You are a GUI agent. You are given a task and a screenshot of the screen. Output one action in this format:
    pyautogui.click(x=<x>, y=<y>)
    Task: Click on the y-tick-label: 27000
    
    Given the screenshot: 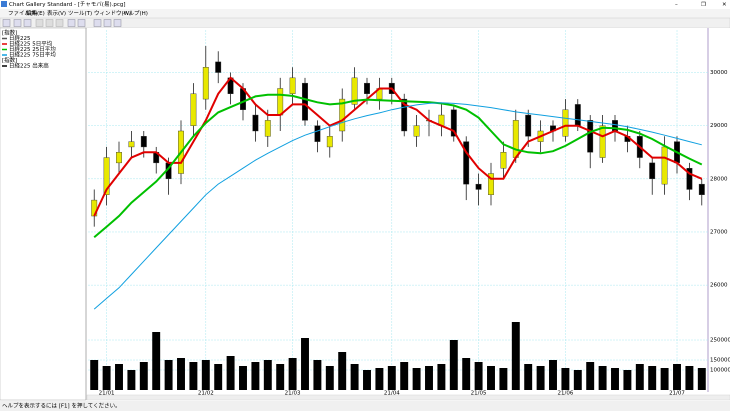 What is the action you would take?
    pyautogui.click(x=719, y=232)
    